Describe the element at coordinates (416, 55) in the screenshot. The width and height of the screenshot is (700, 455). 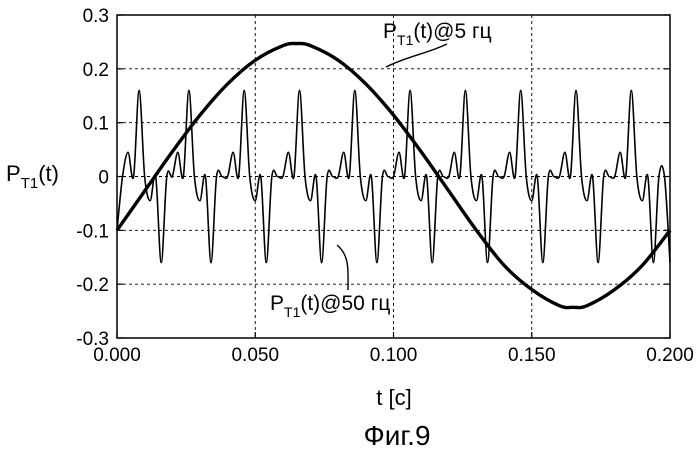
I see `leader-line-5hz` at that location.